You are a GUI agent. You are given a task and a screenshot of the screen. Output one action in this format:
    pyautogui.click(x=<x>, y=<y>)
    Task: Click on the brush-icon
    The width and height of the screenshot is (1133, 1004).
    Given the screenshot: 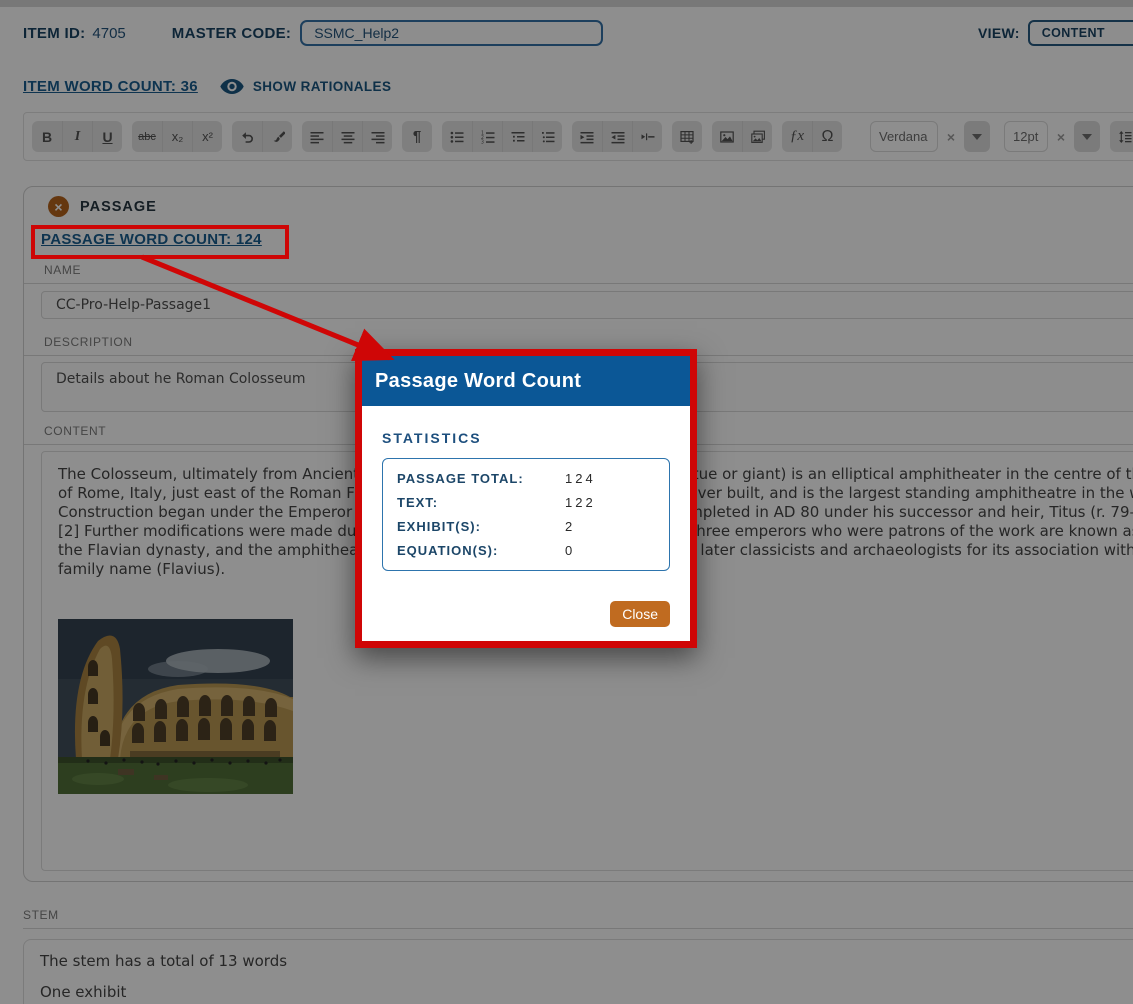 What is the action you would take?
    pyautogui.click(x=278, y=137)
    